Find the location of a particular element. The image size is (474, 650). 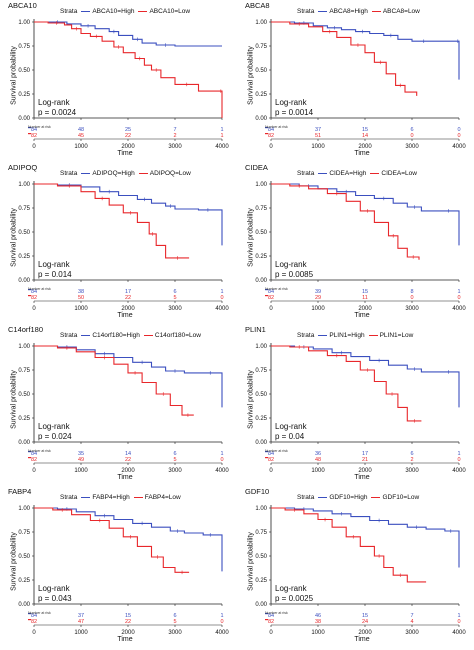

nar-low-value: 29 is located at coordinates (318, 298).